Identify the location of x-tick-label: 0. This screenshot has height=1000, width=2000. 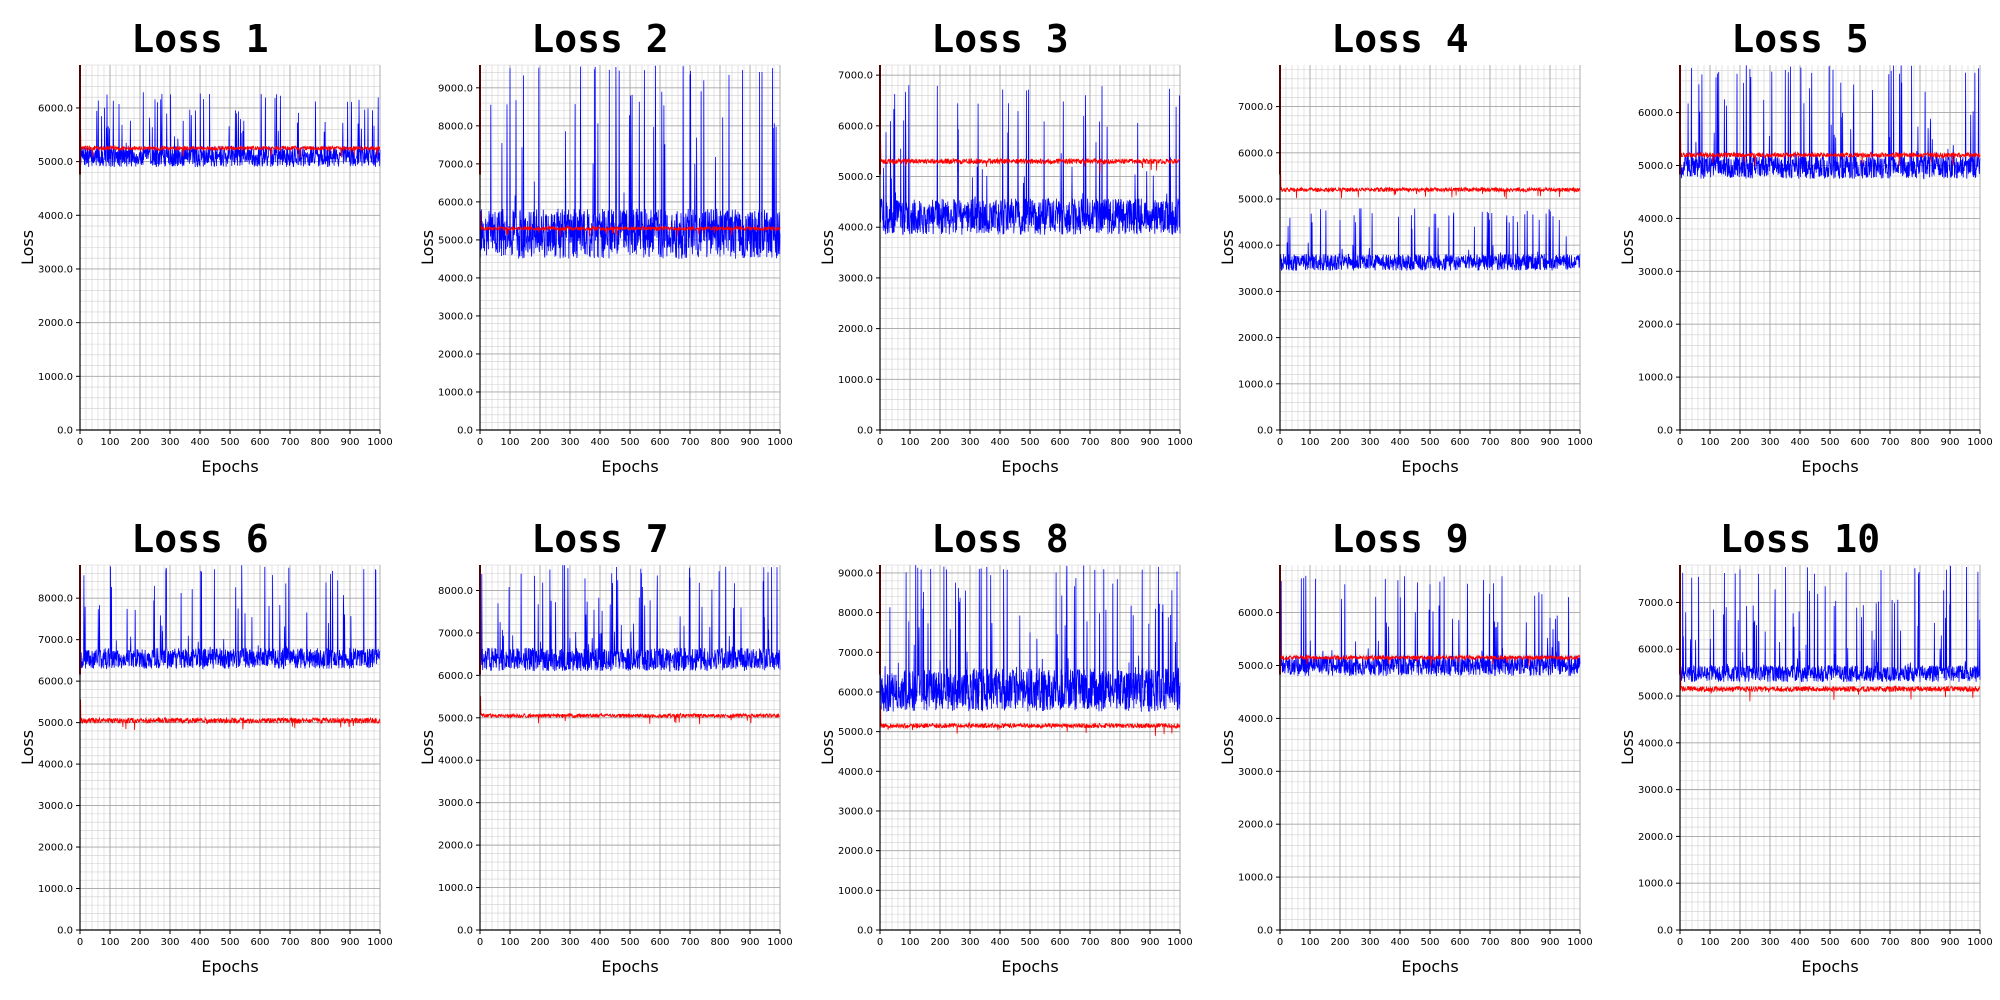
(480, 442).